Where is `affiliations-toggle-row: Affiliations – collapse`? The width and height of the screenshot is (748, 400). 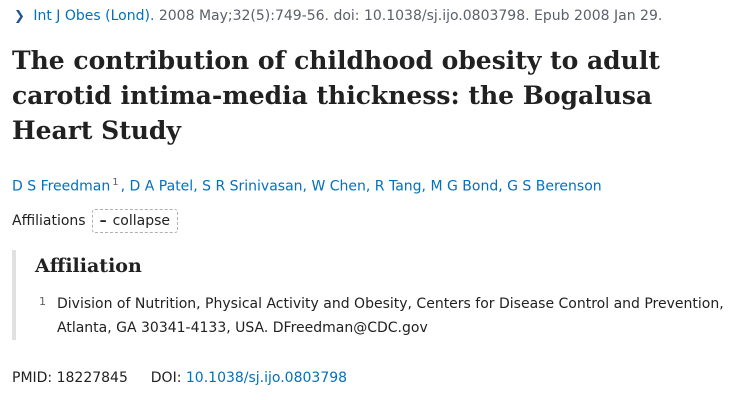 affiliations-toggle-row: Affiliations – collapse is located at coordinates (95, 221).